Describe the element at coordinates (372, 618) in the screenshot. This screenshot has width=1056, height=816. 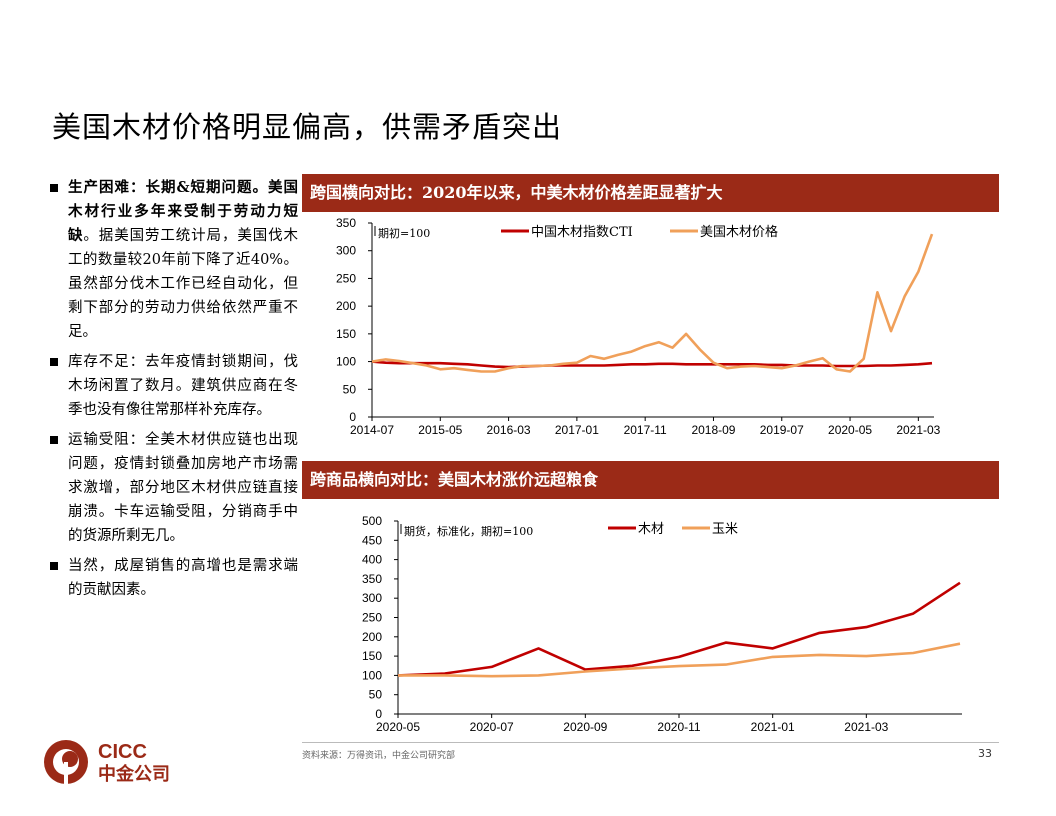
I see `chart2-y-tick-label: 250` at that location.